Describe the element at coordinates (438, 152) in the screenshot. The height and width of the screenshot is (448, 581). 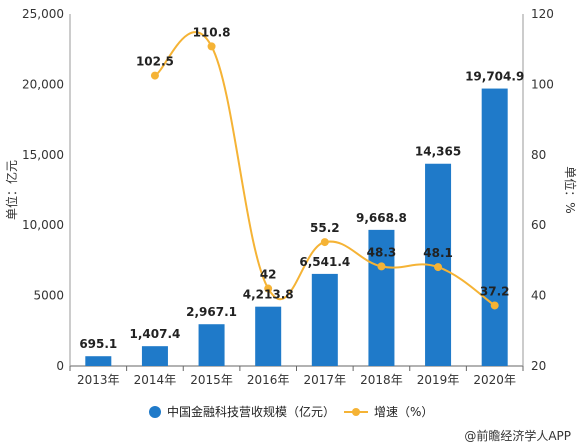
I see `bar-value-label: 14,365` at that location.